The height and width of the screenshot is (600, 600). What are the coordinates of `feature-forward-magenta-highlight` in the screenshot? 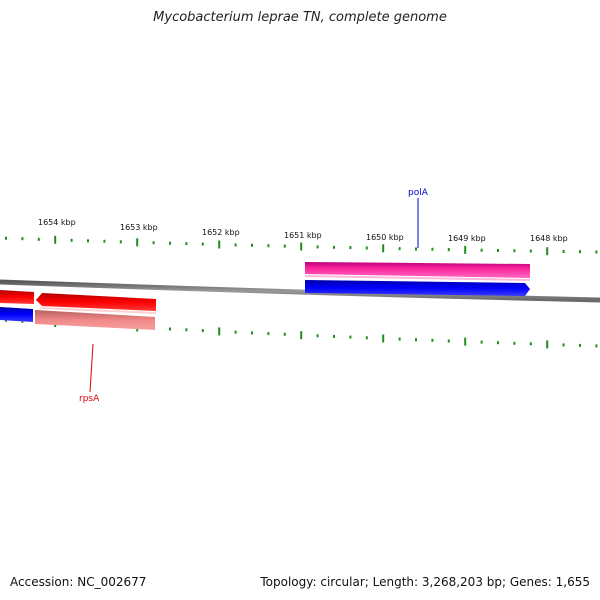 It's located at (417, 278).